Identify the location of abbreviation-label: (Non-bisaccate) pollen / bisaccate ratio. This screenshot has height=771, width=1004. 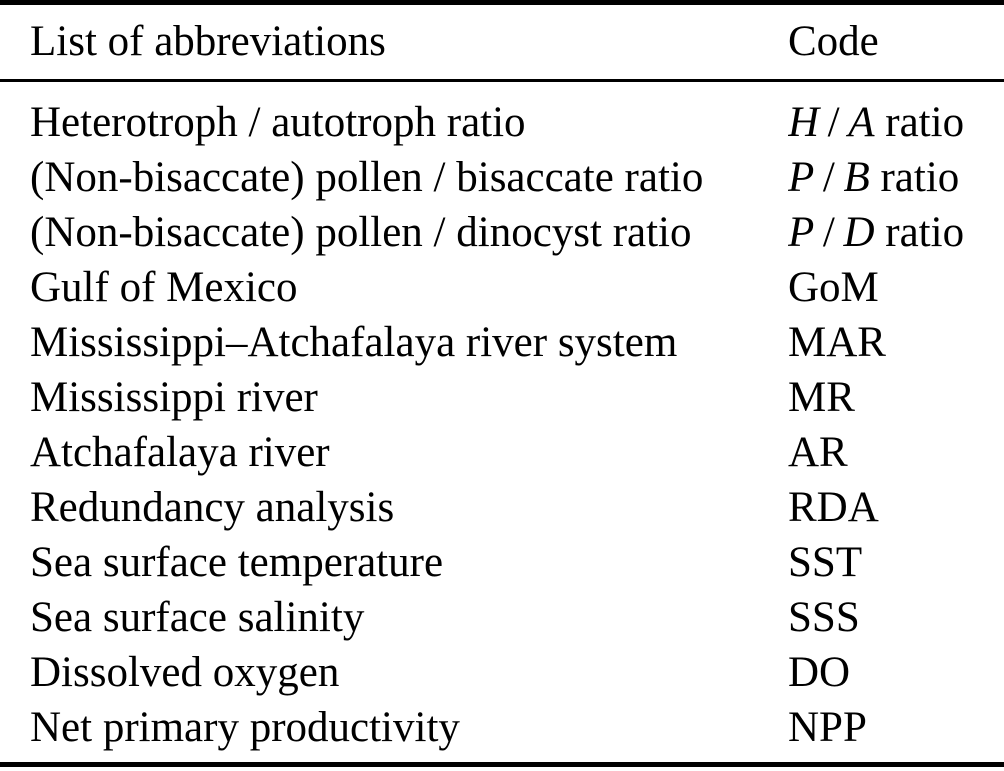
(367, 177).